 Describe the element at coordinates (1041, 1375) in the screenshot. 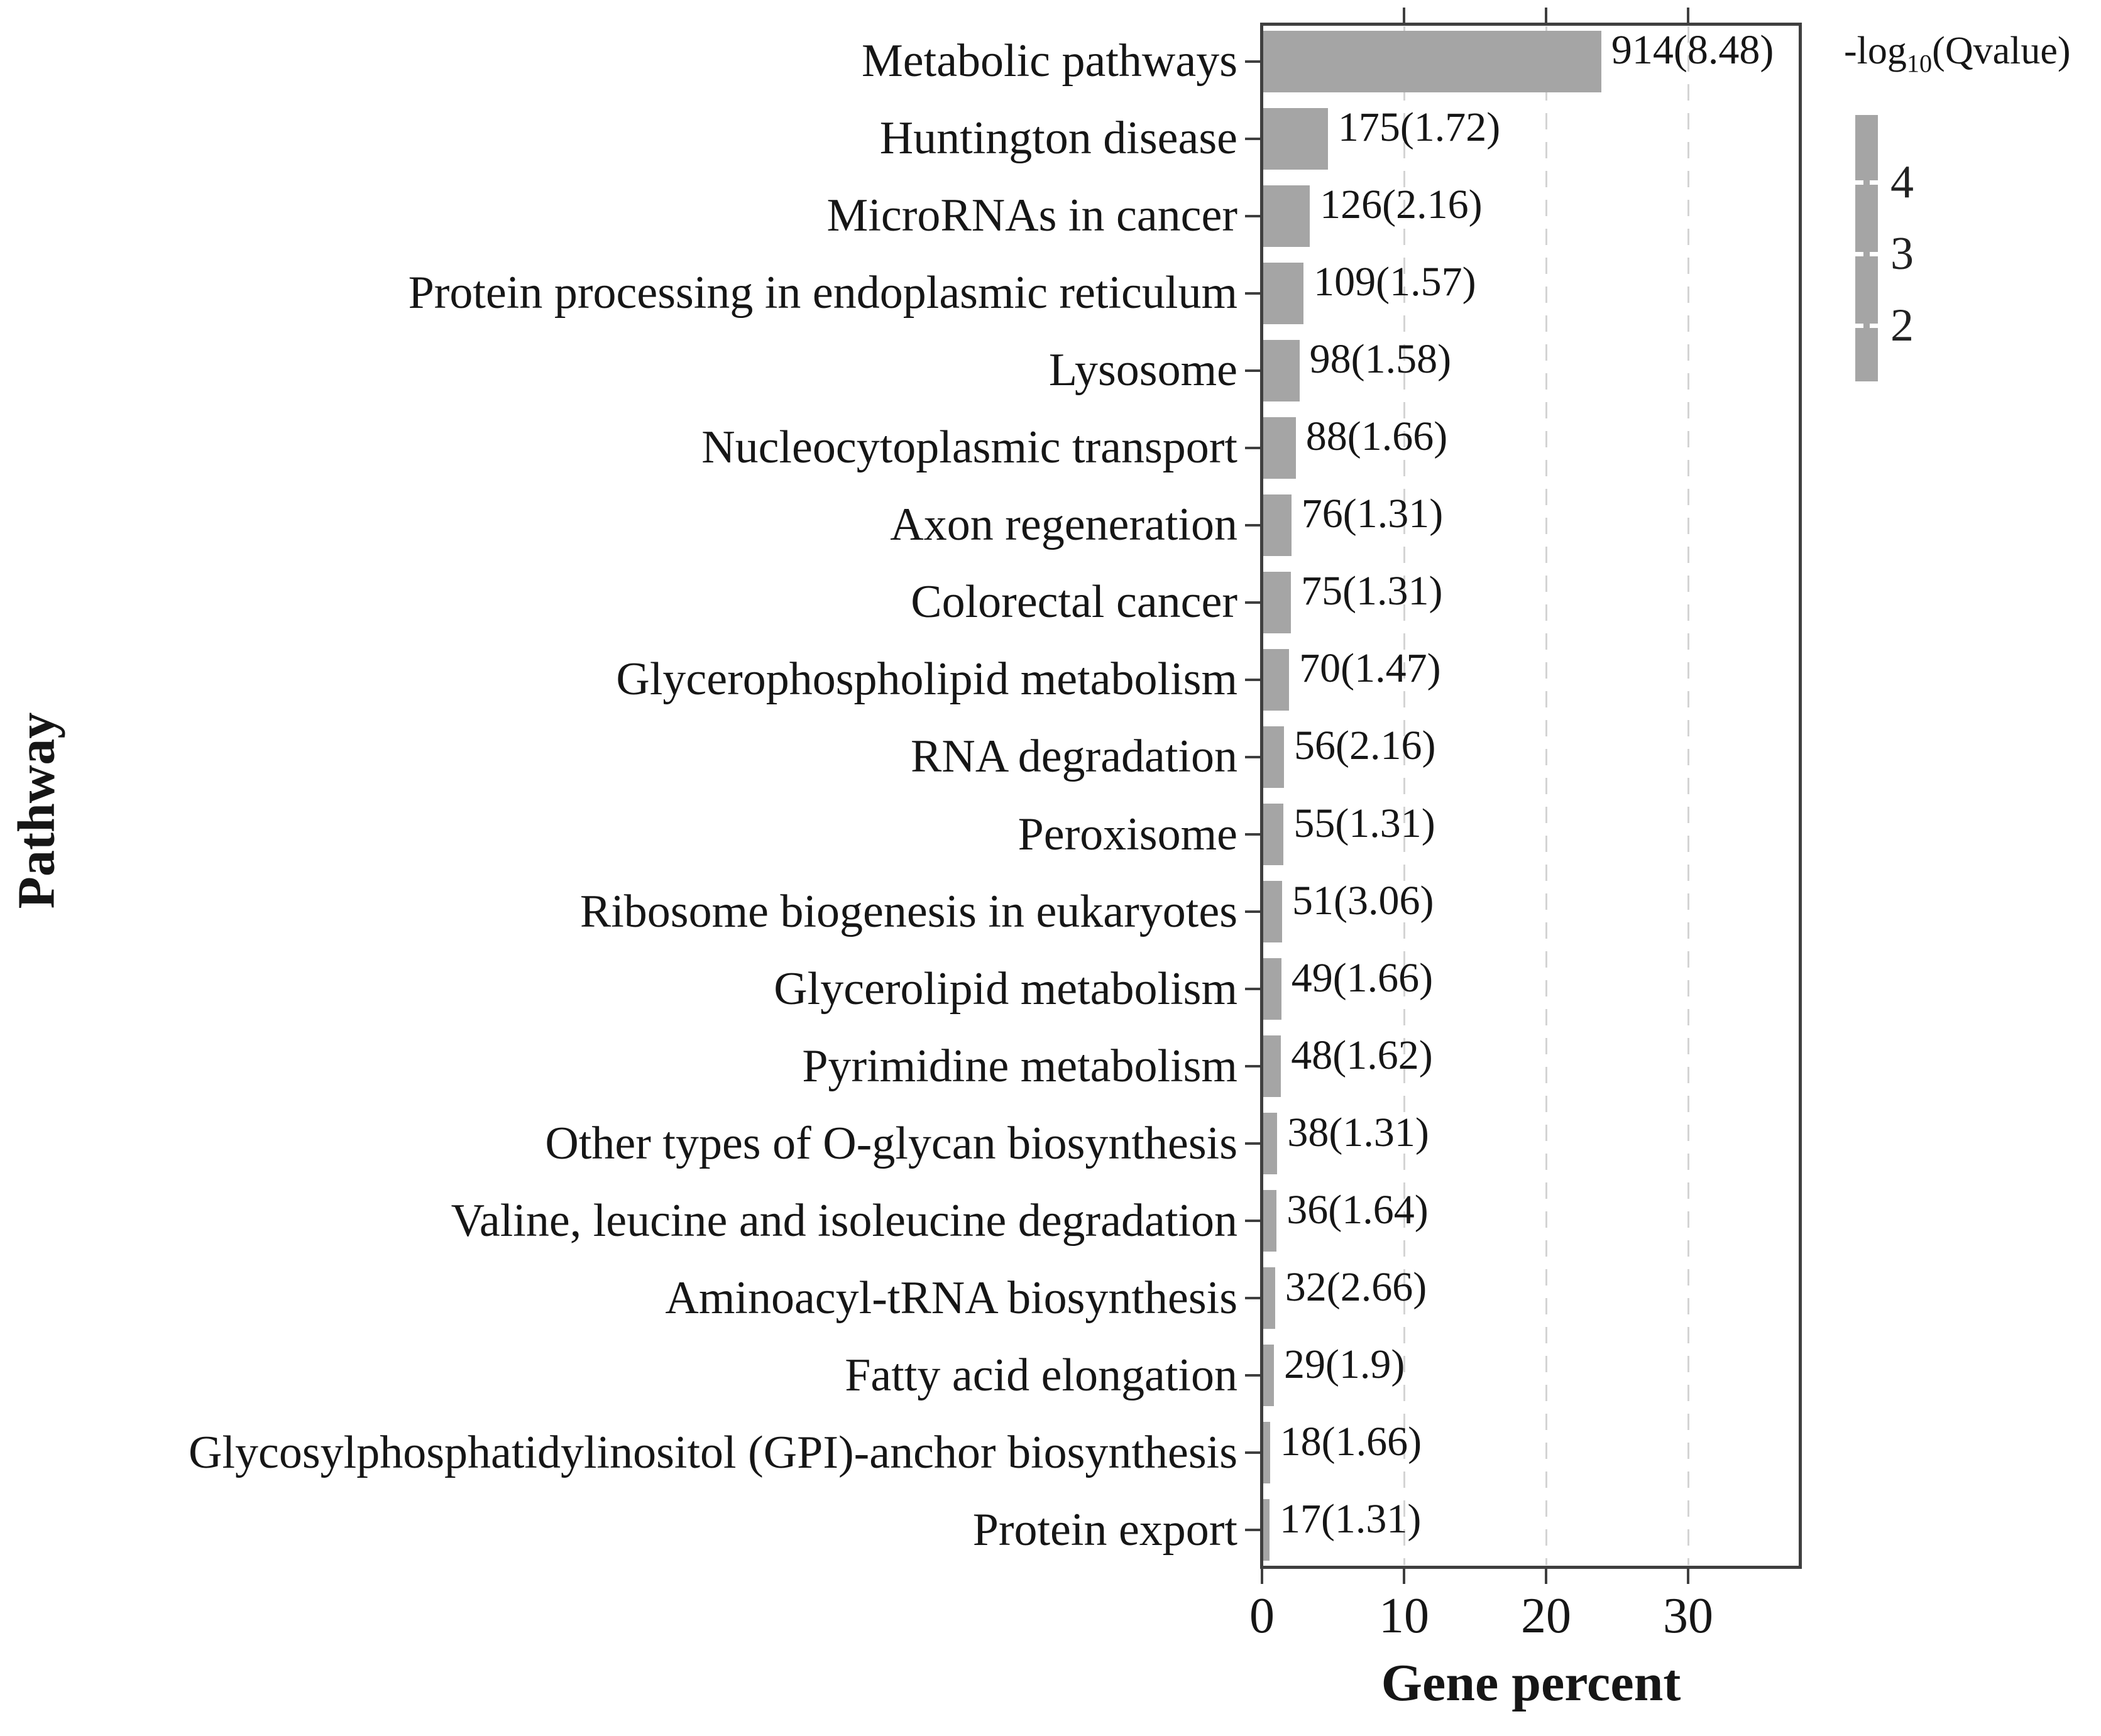

I see `pathway-label: Fatty acid elongation` at that location.